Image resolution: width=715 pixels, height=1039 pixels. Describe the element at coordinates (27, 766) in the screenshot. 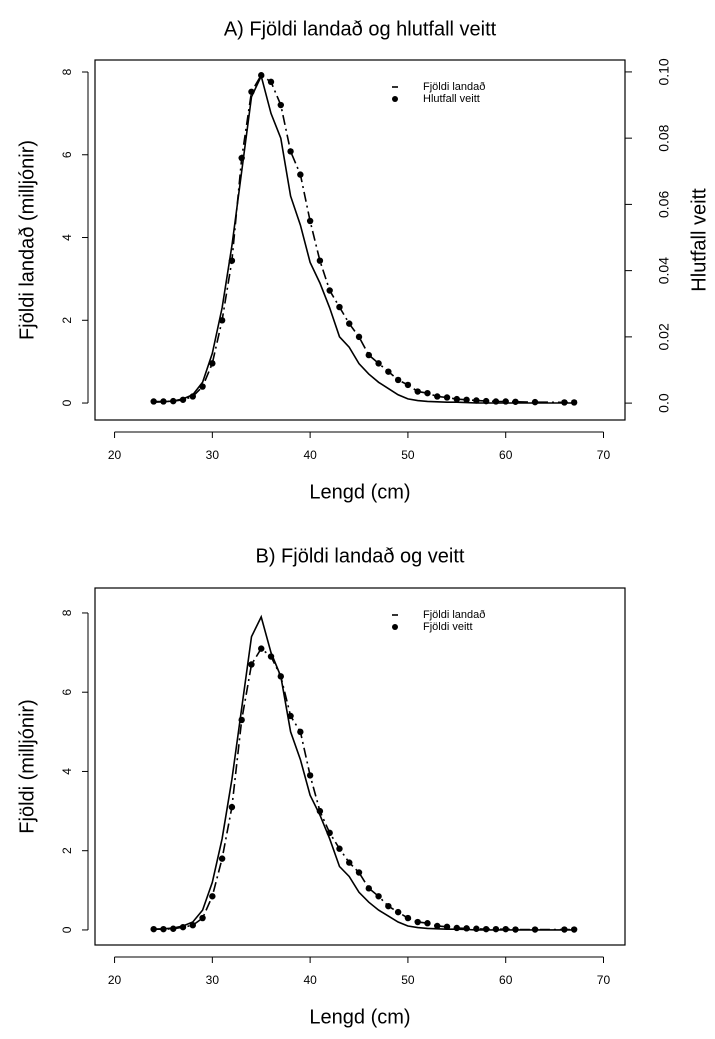

I see `y-axis-label: Fjöldi (milljónir)` at that location.